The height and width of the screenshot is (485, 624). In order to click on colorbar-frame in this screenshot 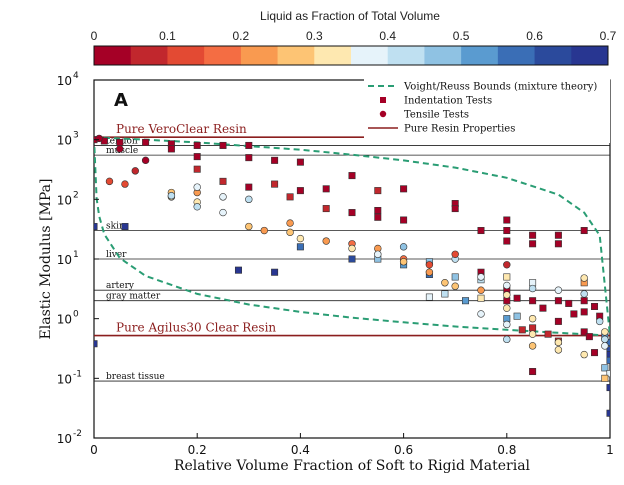, I will do `click(351, 55)`.